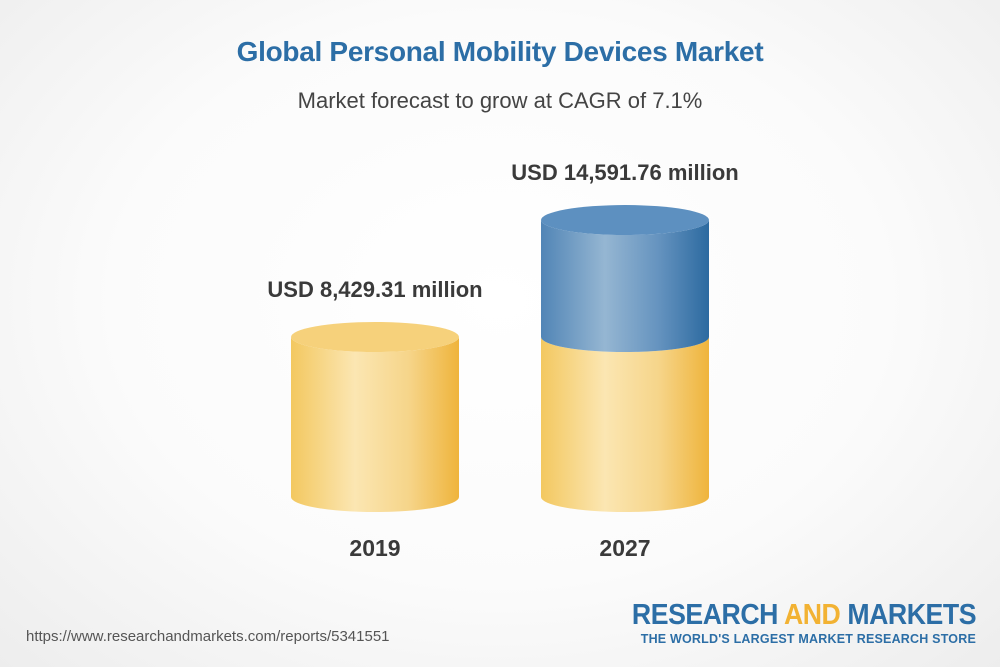 Image resolution: width=1000 pixels, height=667 pixels. Describe the element at coordinates (625, 286) in the screenshot. I see `bar-growth-segment` at that location.